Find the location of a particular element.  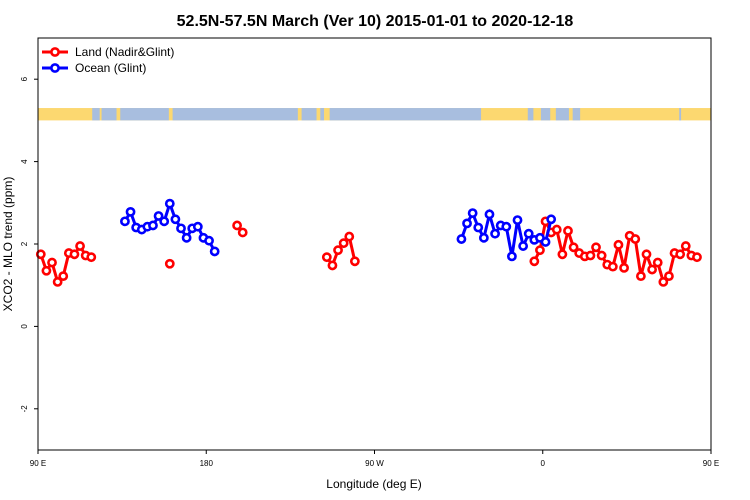

x-axis-label: Longitude (deg E) is located at coordinates (373, 484).